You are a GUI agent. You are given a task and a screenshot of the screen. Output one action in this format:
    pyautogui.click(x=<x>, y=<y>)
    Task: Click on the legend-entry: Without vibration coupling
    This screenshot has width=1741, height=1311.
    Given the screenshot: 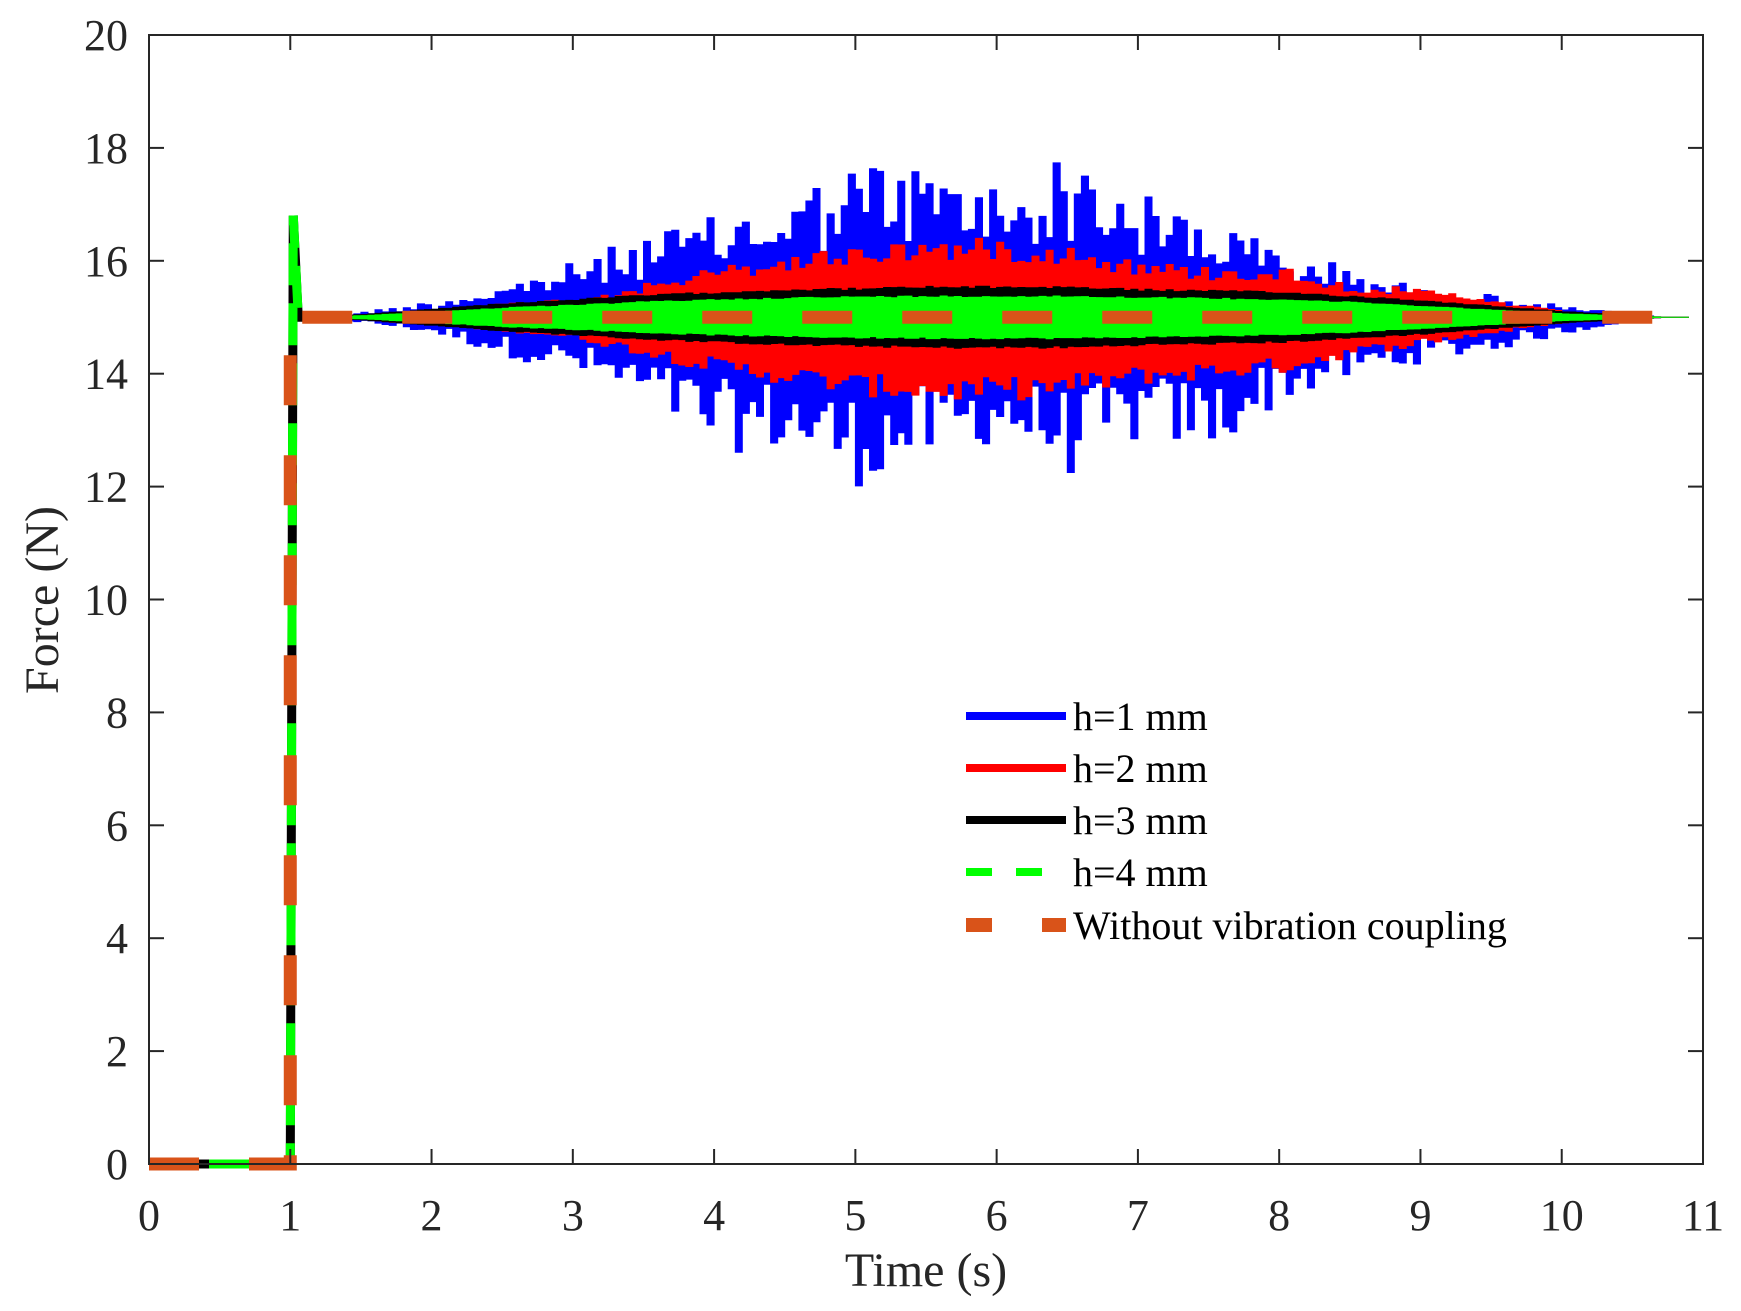 What is the action you would take?
    pyautogui.click(x=1236, y=925)
    